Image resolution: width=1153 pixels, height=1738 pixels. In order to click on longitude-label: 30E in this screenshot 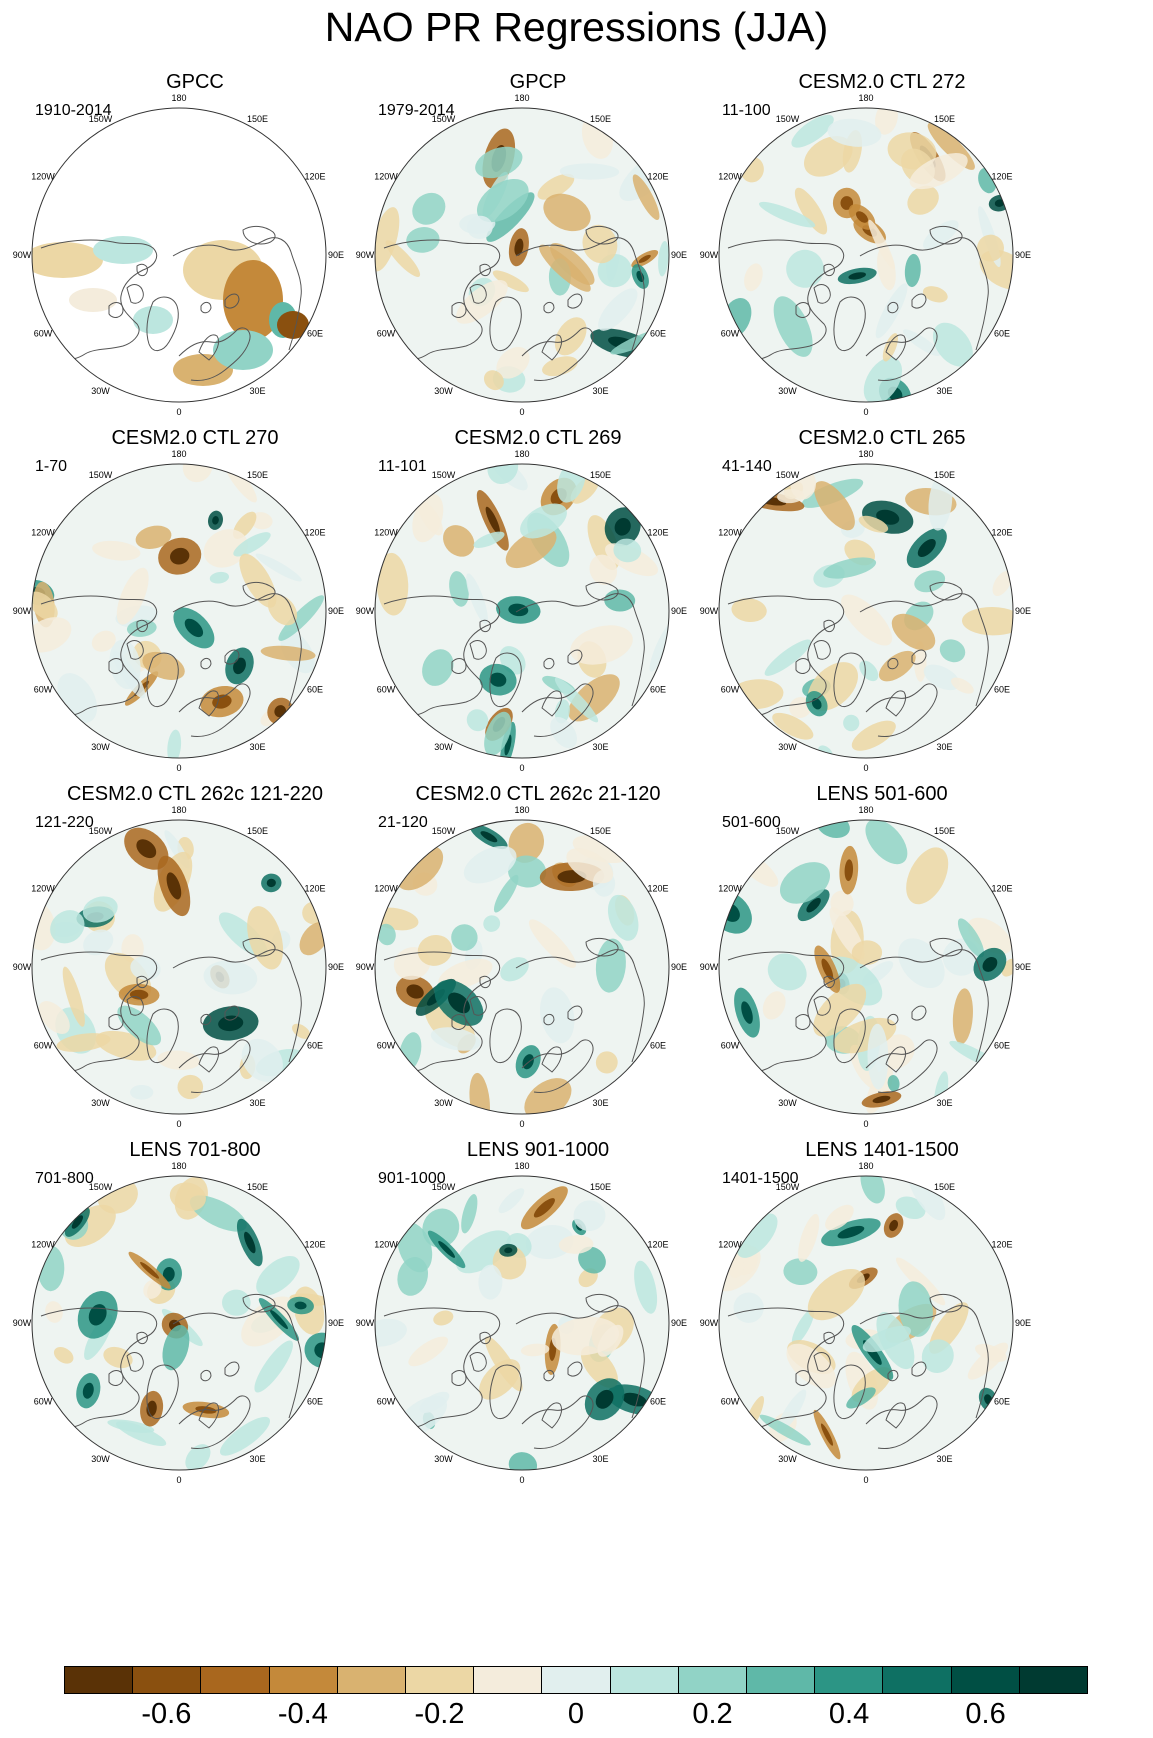, I will do `click(257, 1459)`.